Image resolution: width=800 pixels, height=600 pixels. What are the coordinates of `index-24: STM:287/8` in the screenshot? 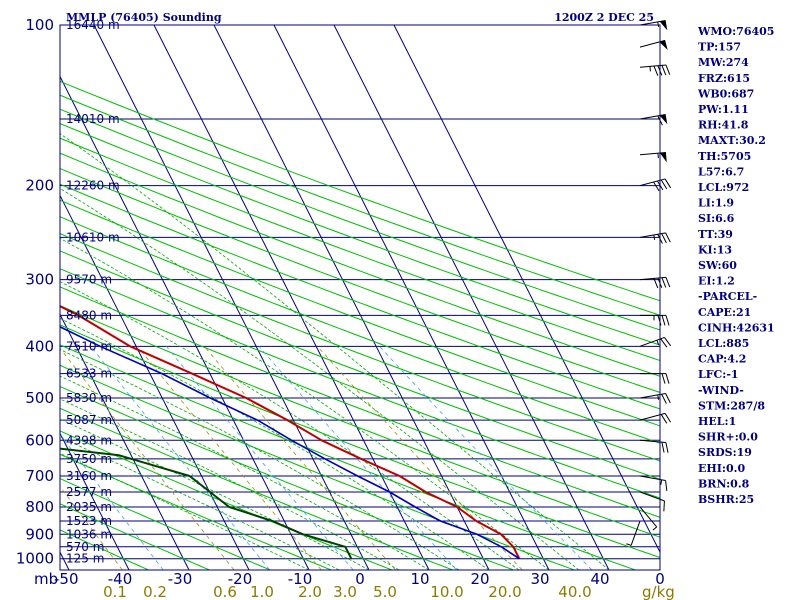 It's located at (731, 405).